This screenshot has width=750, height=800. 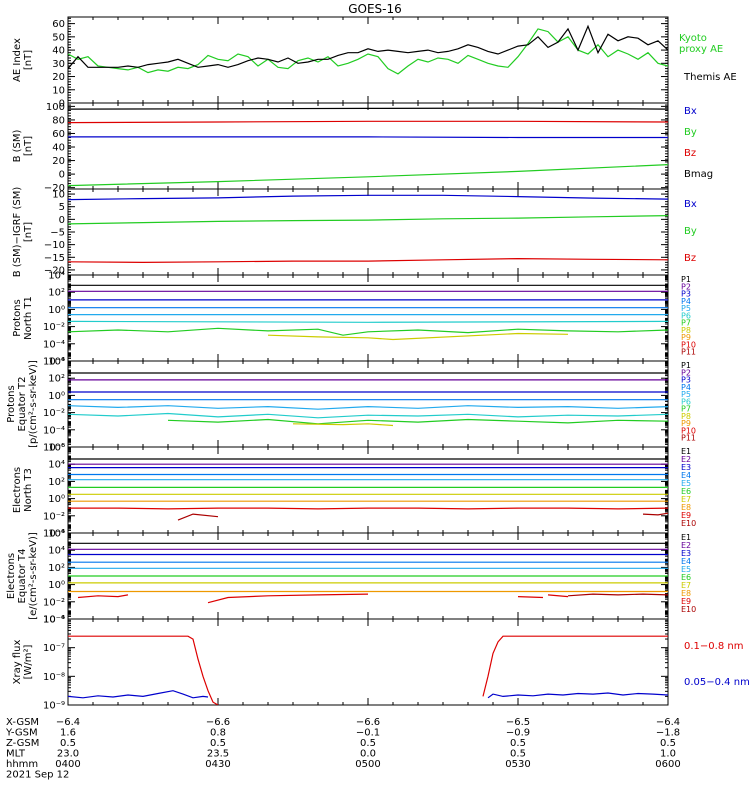 I want to click on footer-value: 1.0, so click(x=668, y=754).